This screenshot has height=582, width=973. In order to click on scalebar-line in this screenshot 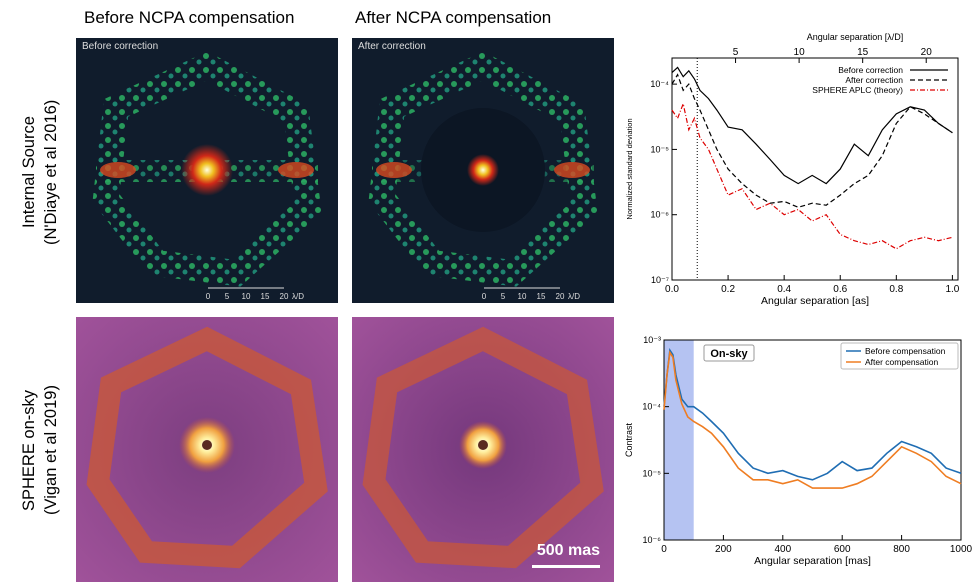, I will do `click(566, 566)`.